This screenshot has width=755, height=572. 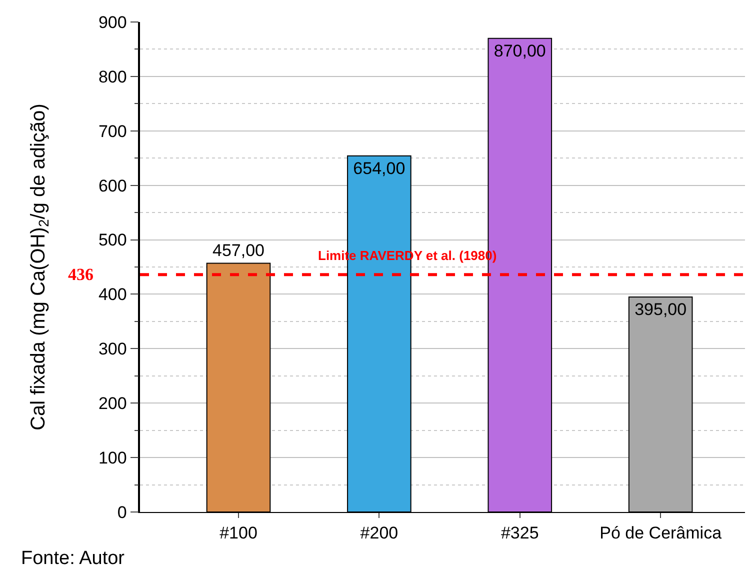 What do you see at coordinates (112, 349) in the screenshot?
I see `y-tick-label: 300` at bounding box center [112, 349].